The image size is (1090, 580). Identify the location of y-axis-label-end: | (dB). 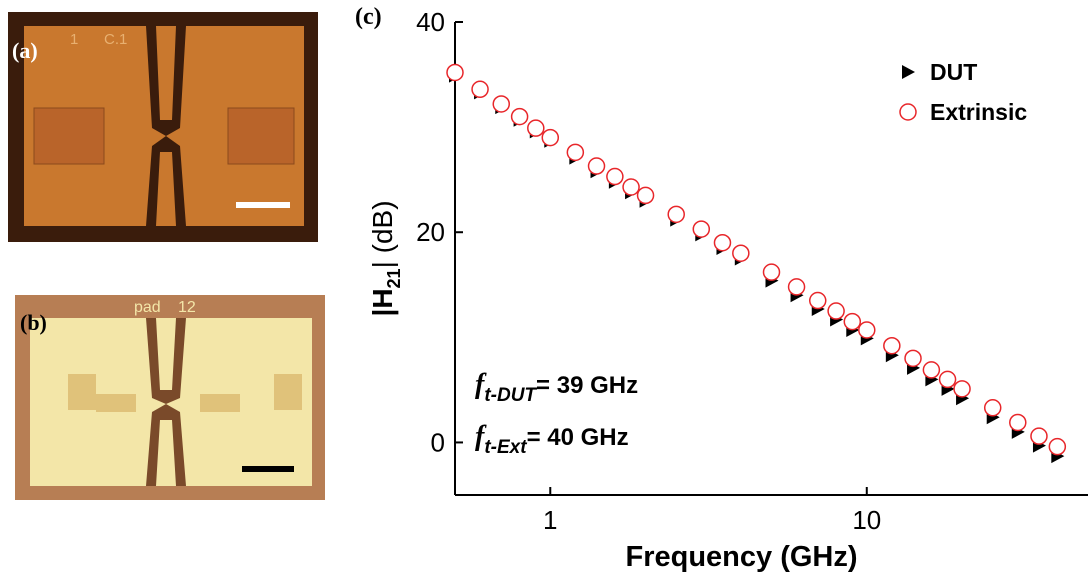
(382, 234).